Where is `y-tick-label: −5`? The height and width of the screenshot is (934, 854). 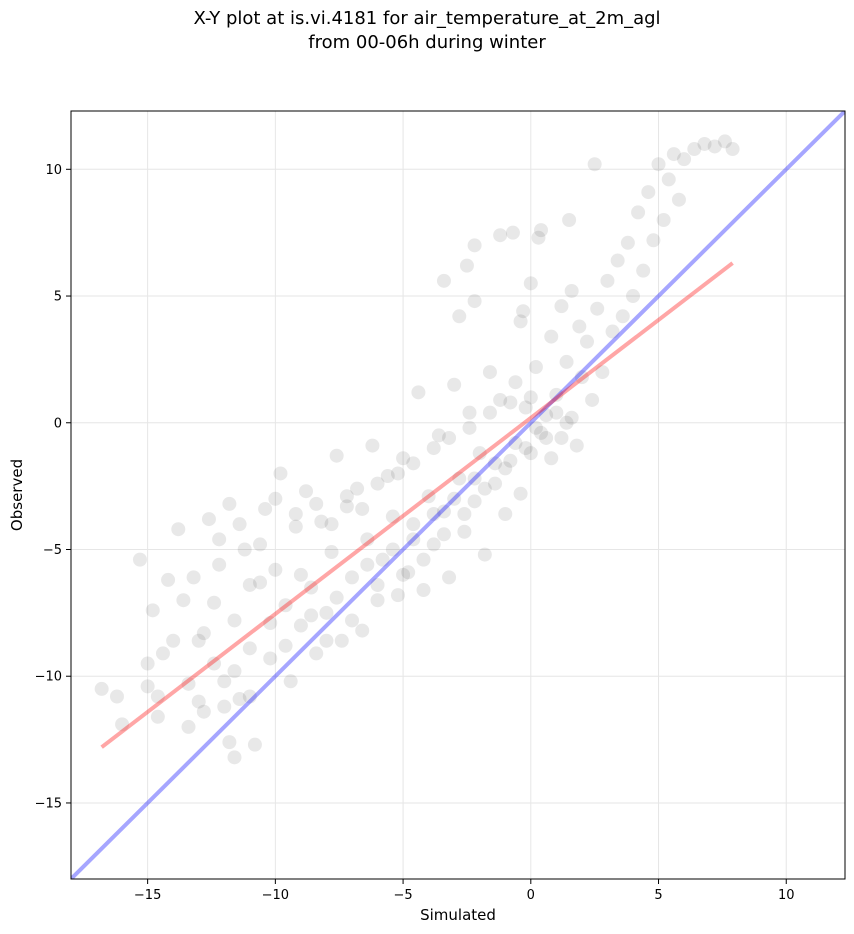
y-tick-label: −5 is located at coordinates (52, 550).